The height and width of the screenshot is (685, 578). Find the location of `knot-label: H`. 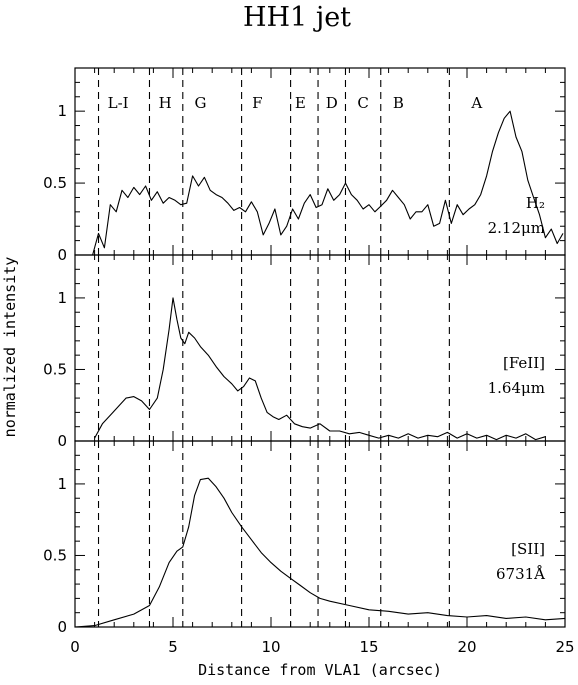

knot-label: H is located at coordinates (165, 103).